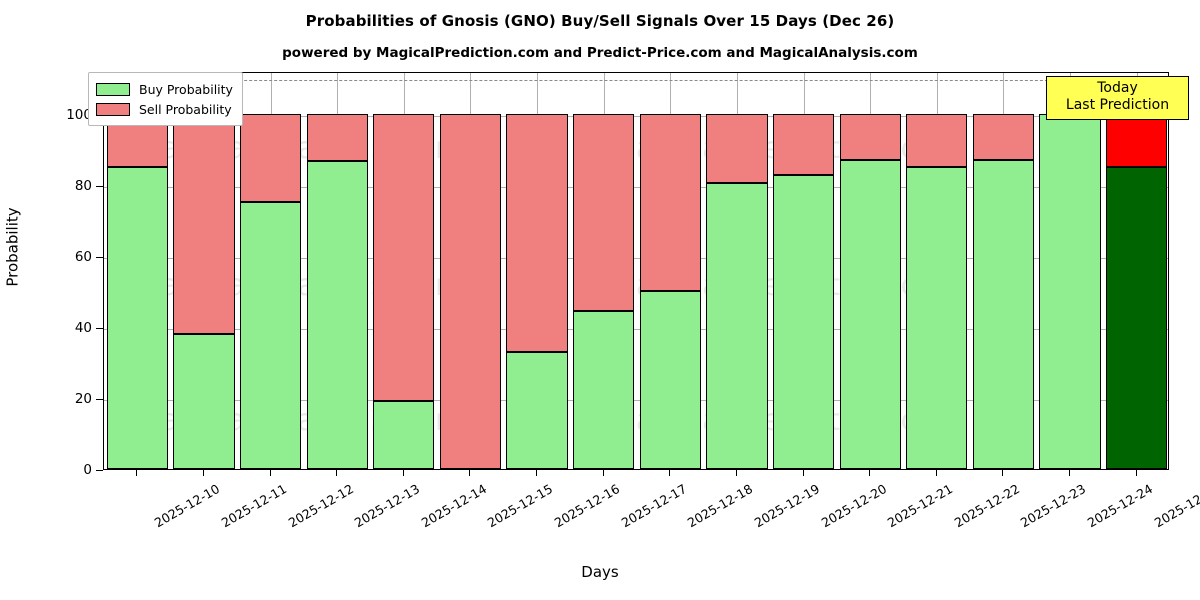 This screenshot has height=600, width=1200. Describe the element at coordinates (986, 506) in the screenshot. I see `x-tick-label: 2025-12-22` at that location.